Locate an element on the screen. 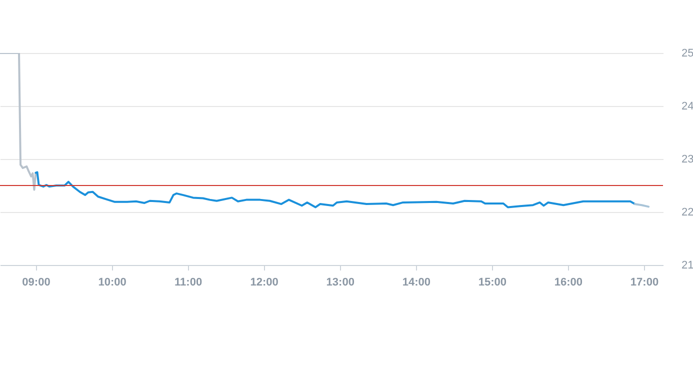 The image size is (693, 365). x-tick-label: 12:00 is located at coordinates (264, 282).